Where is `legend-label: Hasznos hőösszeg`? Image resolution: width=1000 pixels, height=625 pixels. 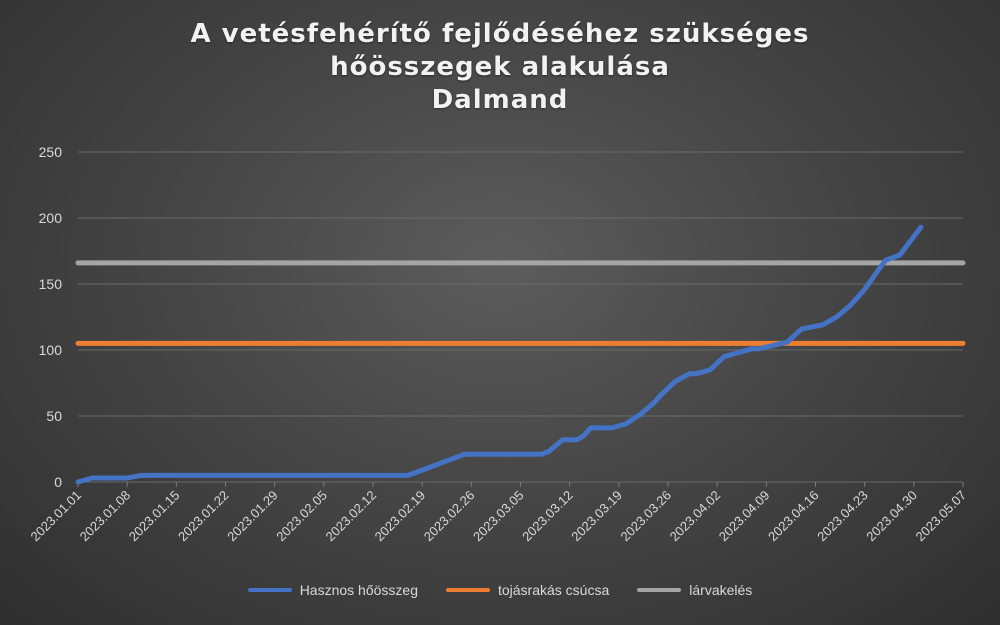 legend-label: Hasznos hőösszeg is located at coordinates (358, 590).